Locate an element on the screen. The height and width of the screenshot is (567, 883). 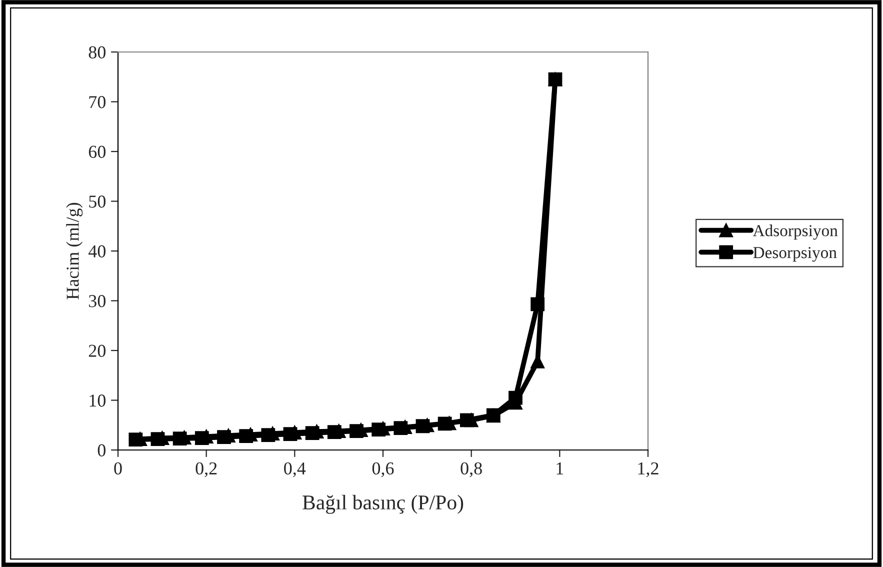
legend-label: Adsorpsiyon is located at coordinates (795, 232).